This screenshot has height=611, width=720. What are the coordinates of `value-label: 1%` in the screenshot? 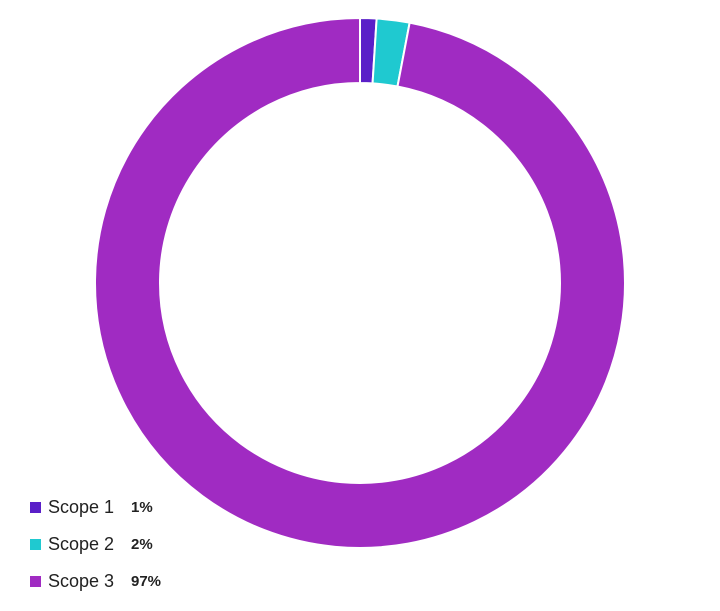 It's located at (142, 507).